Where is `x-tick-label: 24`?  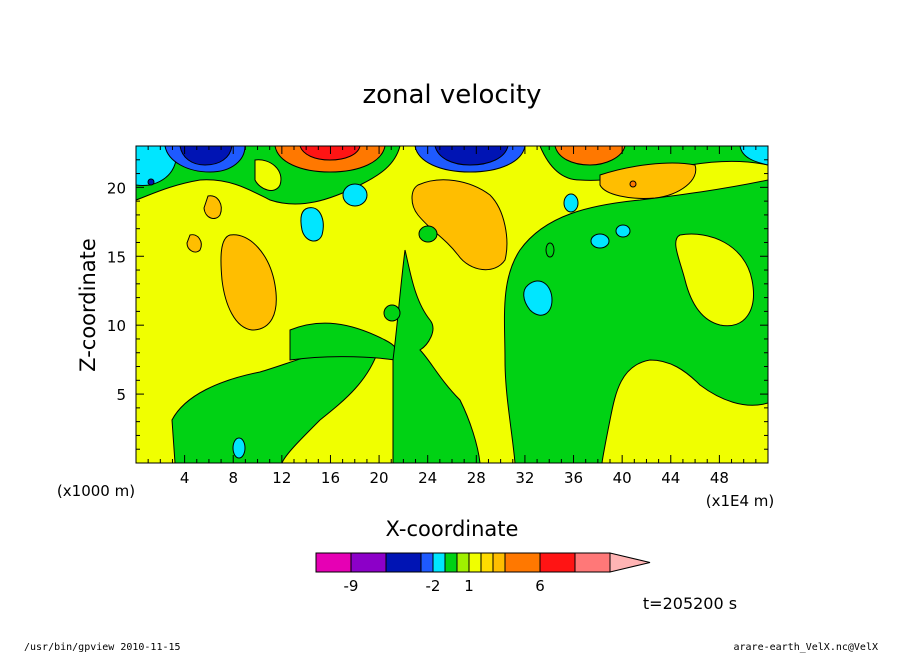 x-tick-label: 24 is located at coordinates (427, 478).